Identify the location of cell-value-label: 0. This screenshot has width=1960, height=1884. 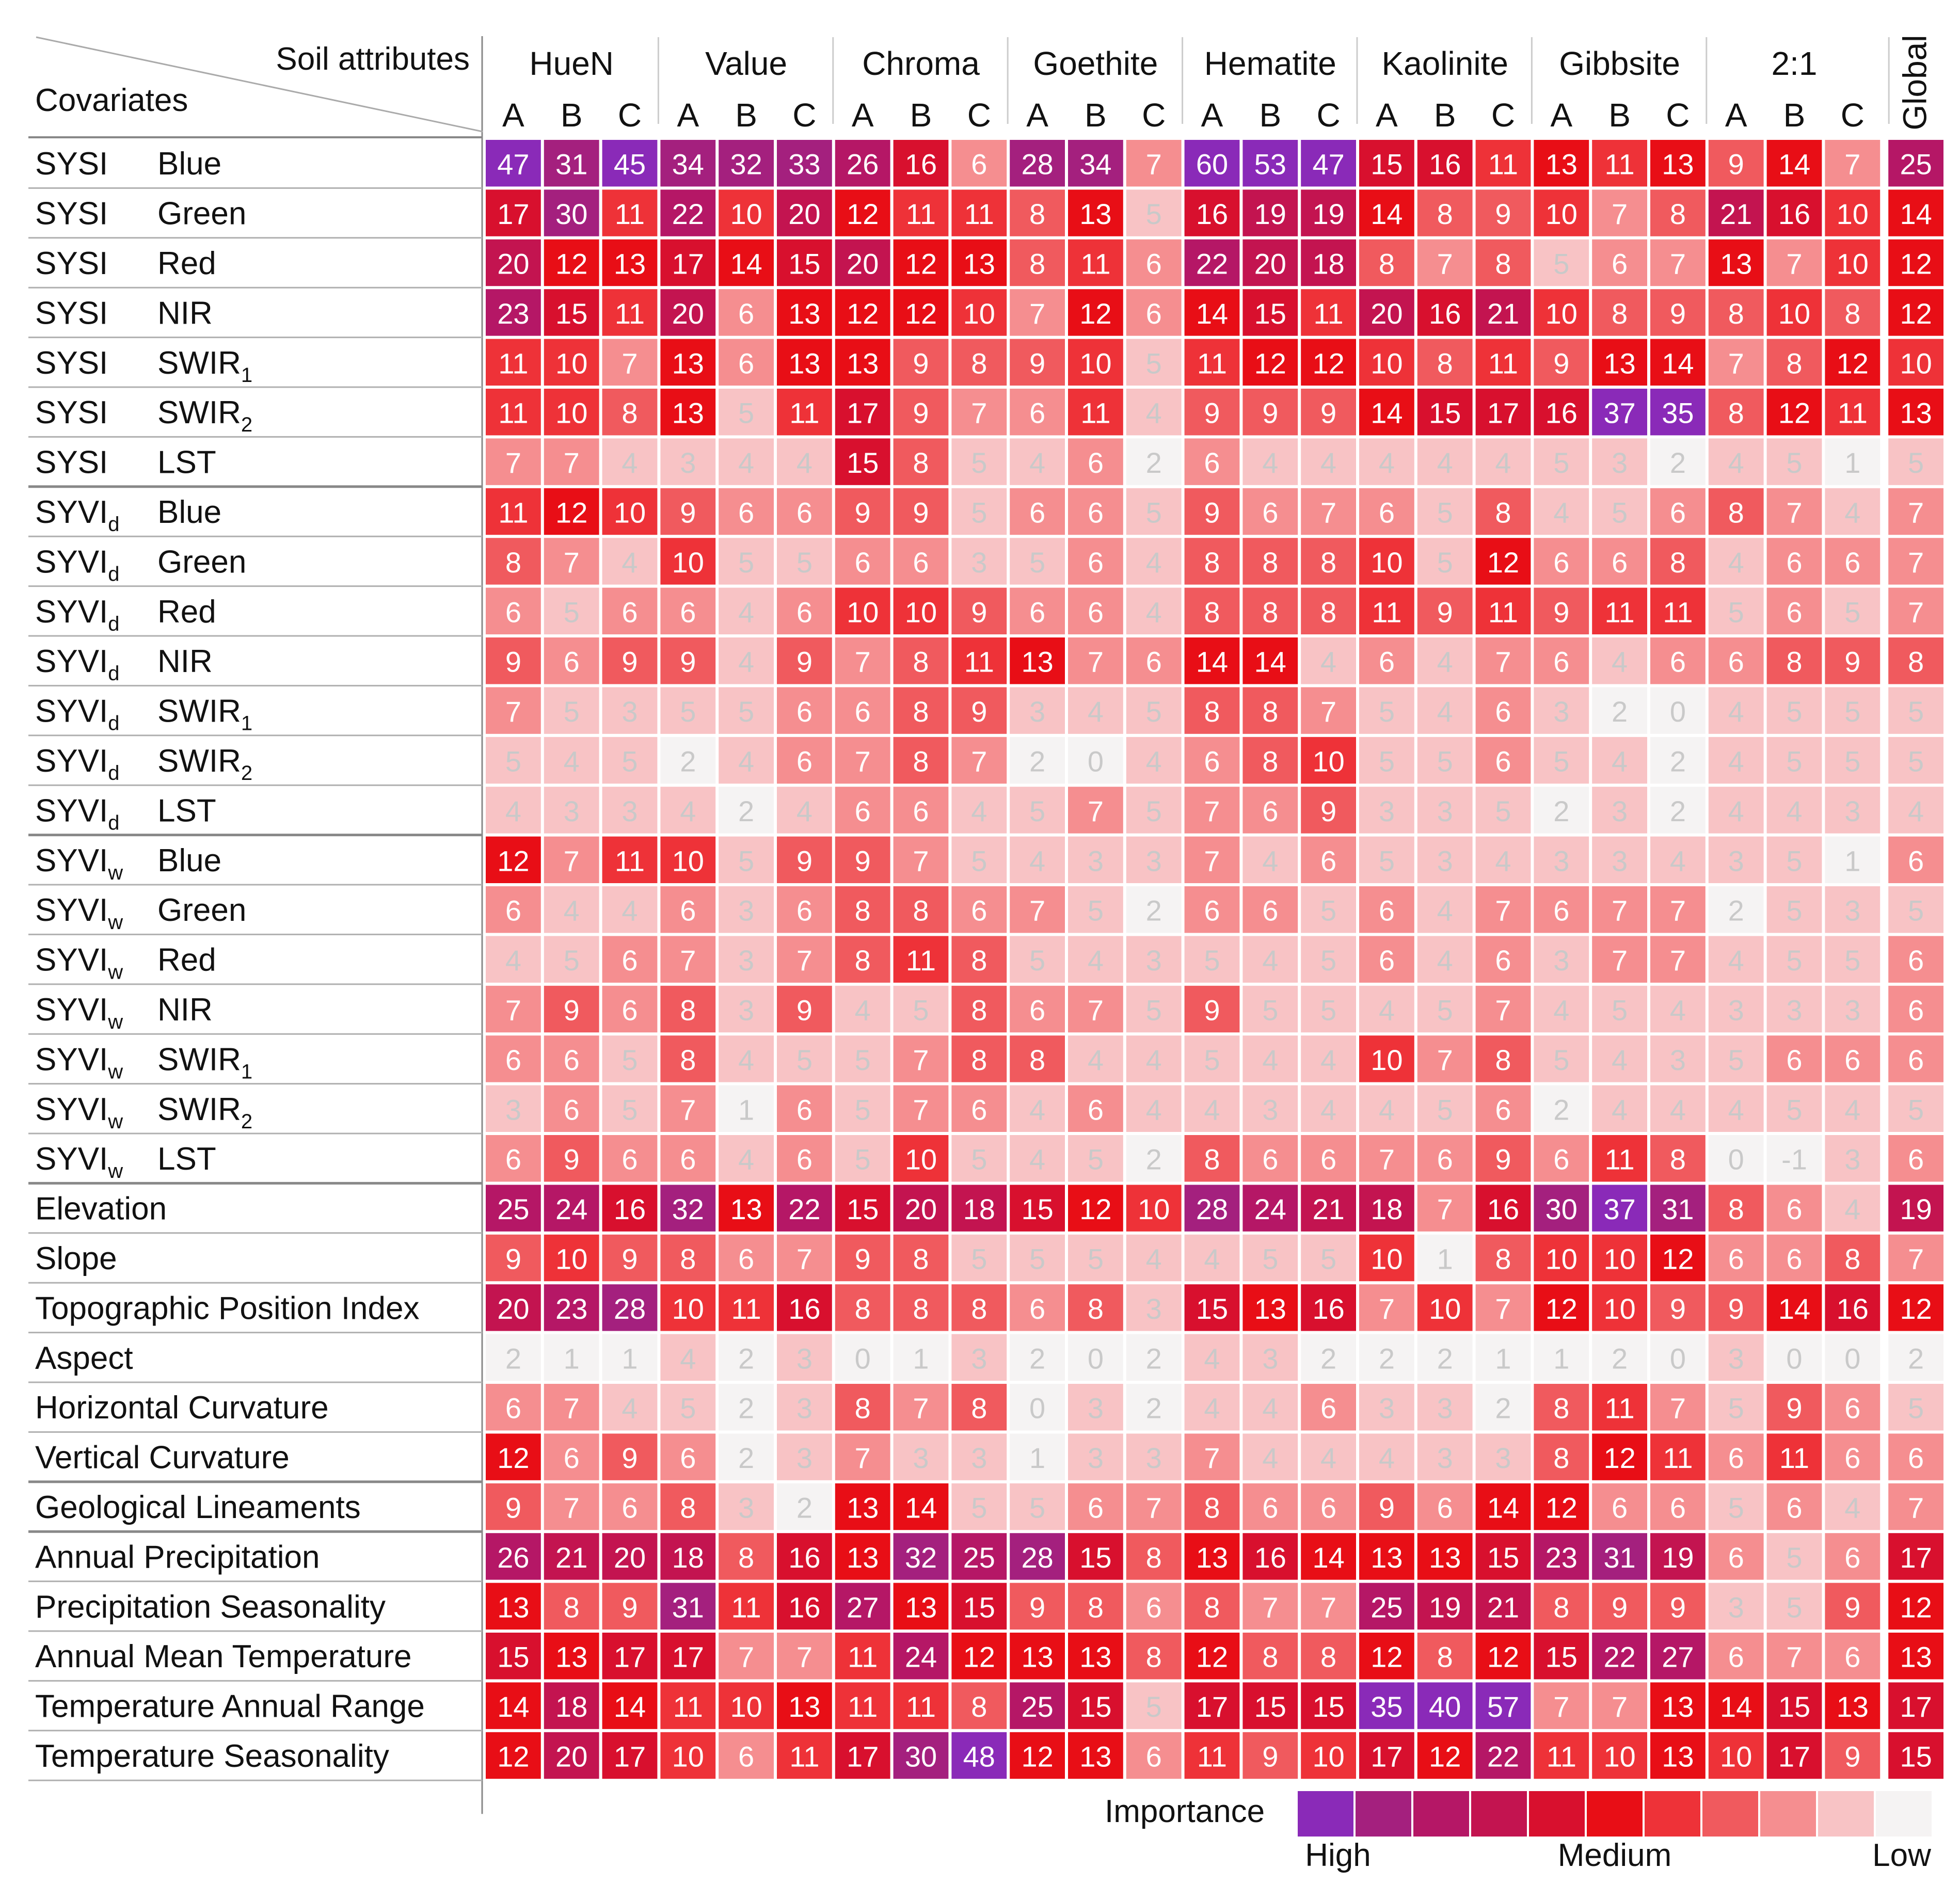
(1736, 1159).